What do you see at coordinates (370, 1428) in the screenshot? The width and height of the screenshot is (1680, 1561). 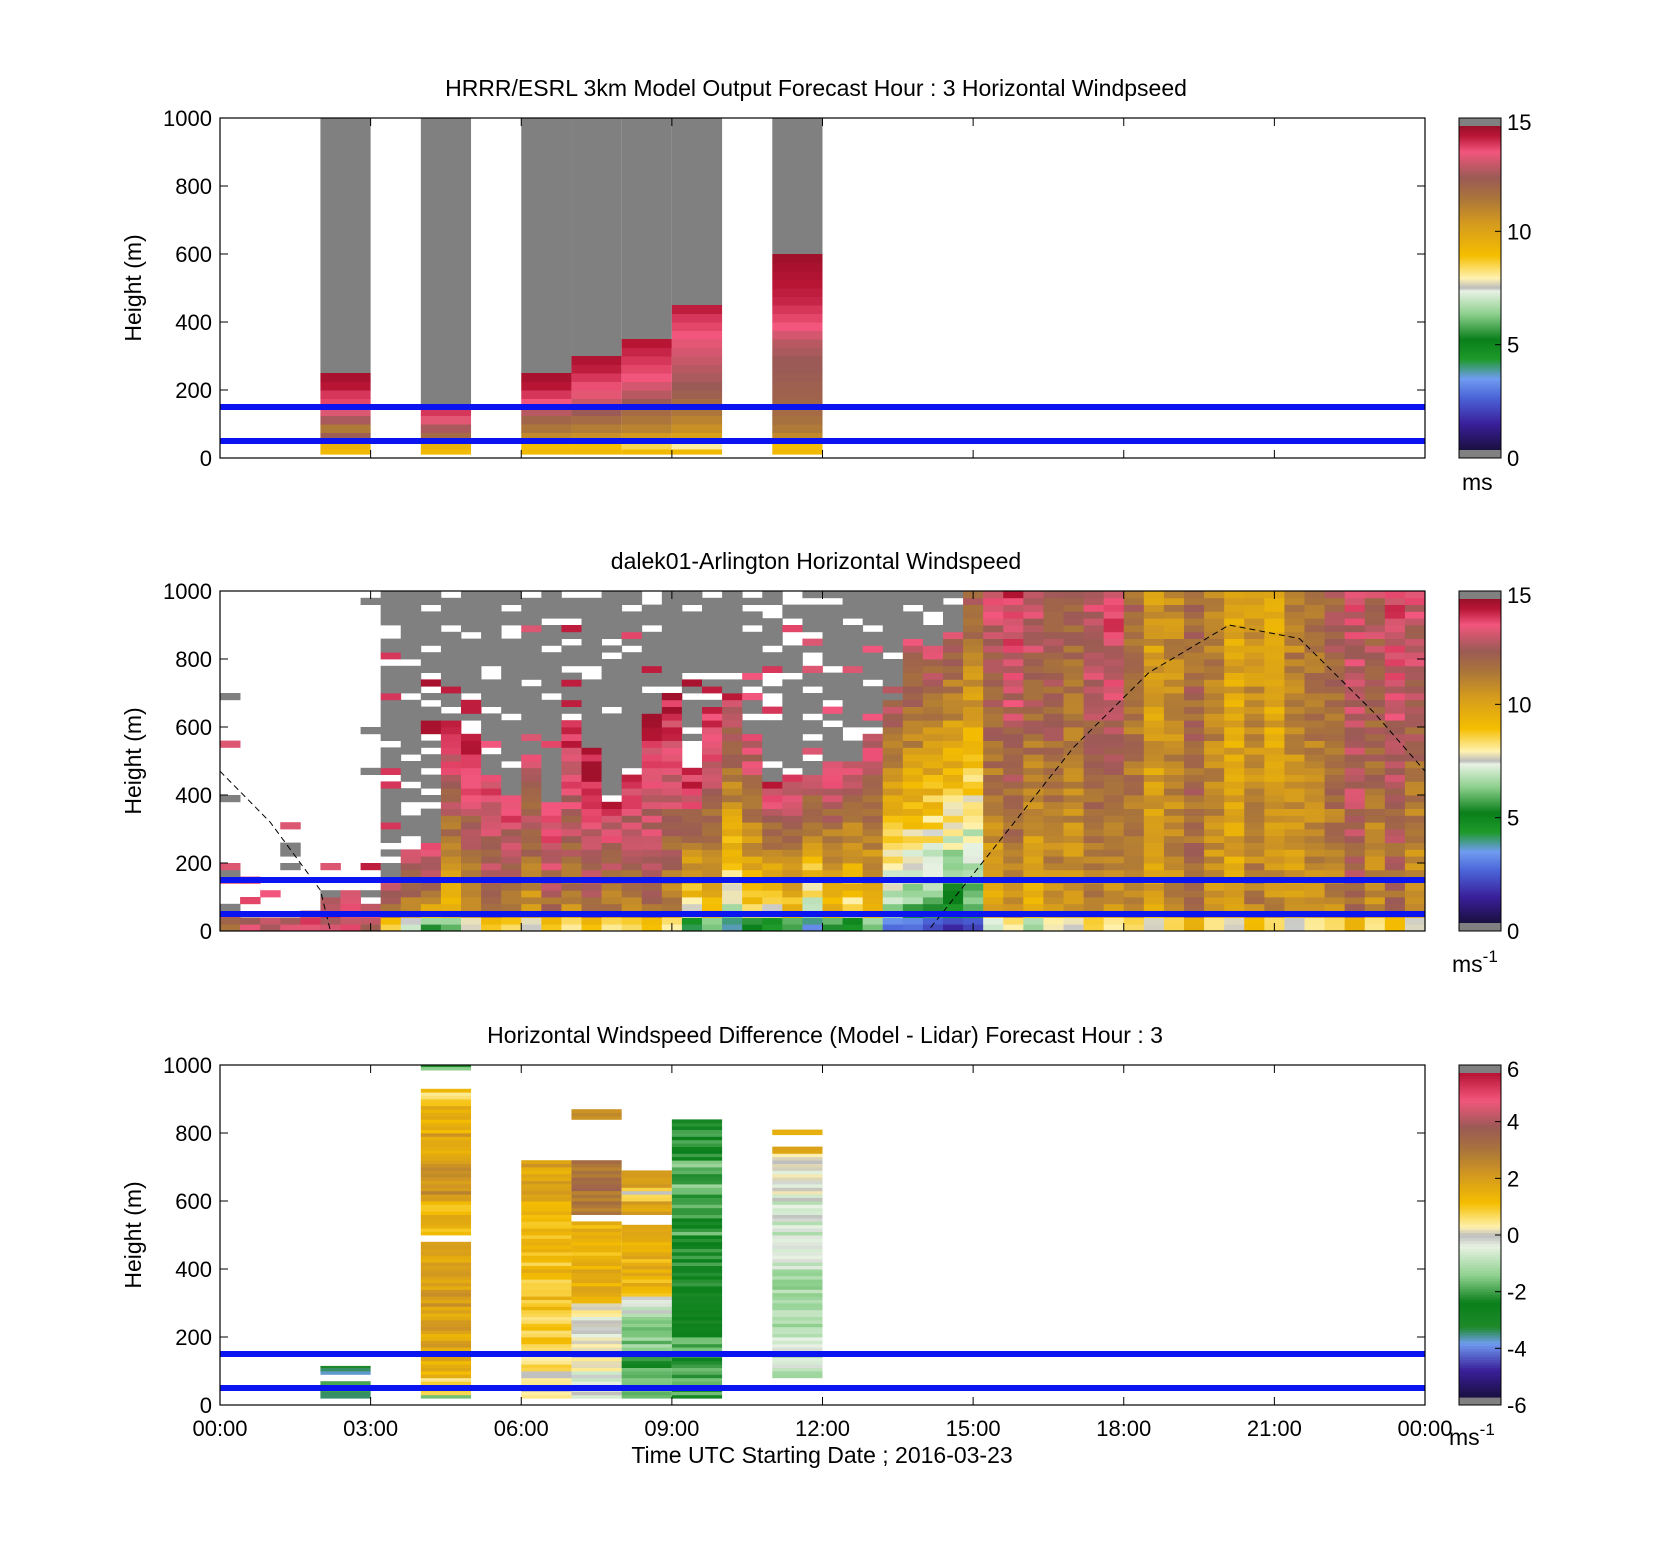 I see `x-tick-label: 03:00` at bounding box center [370, 1428].